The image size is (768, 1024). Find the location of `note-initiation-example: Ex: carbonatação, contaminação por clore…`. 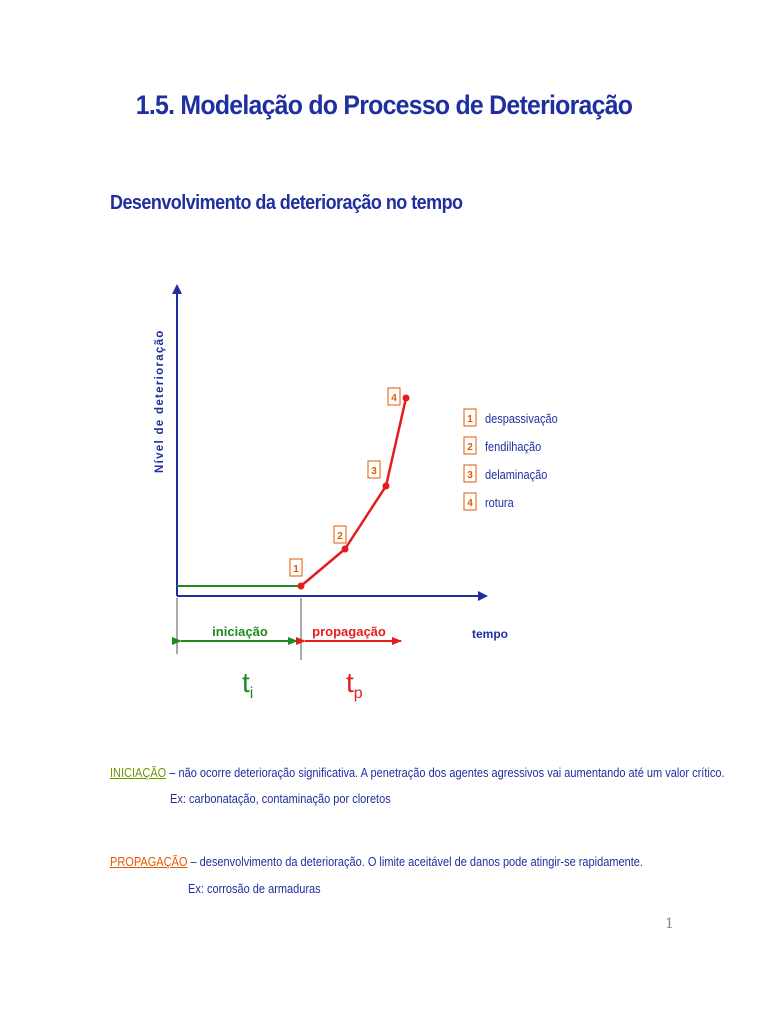

note-initiation-example: Ex: carbonatação, contaminação por clore… is located at coordinates (280, 799).